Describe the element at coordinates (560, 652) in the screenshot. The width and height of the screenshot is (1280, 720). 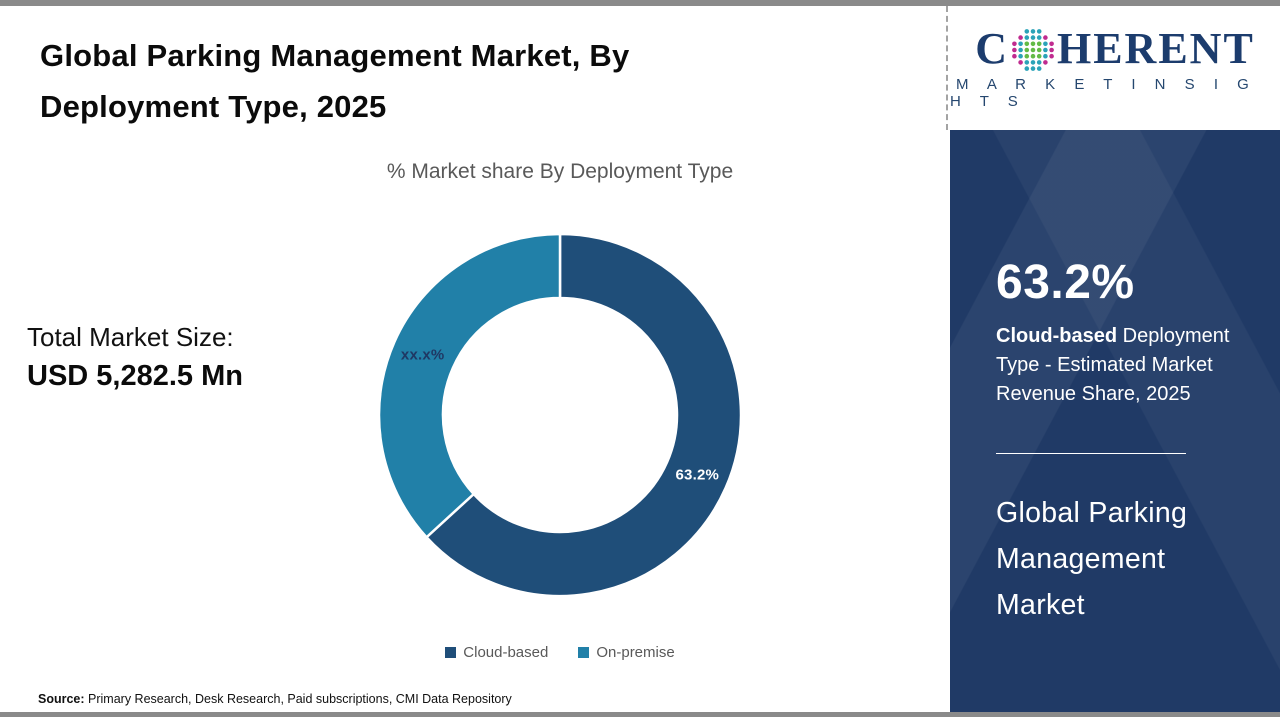
I see `chart-legend: Cloud-based On-premise` at that location.